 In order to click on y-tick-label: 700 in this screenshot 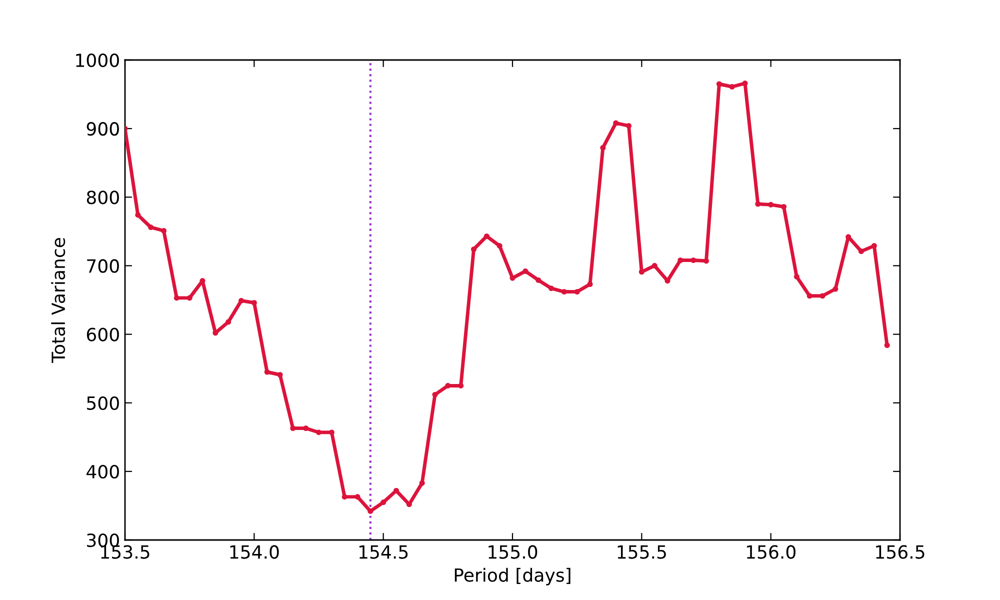, I will do `click(103, 266)`.